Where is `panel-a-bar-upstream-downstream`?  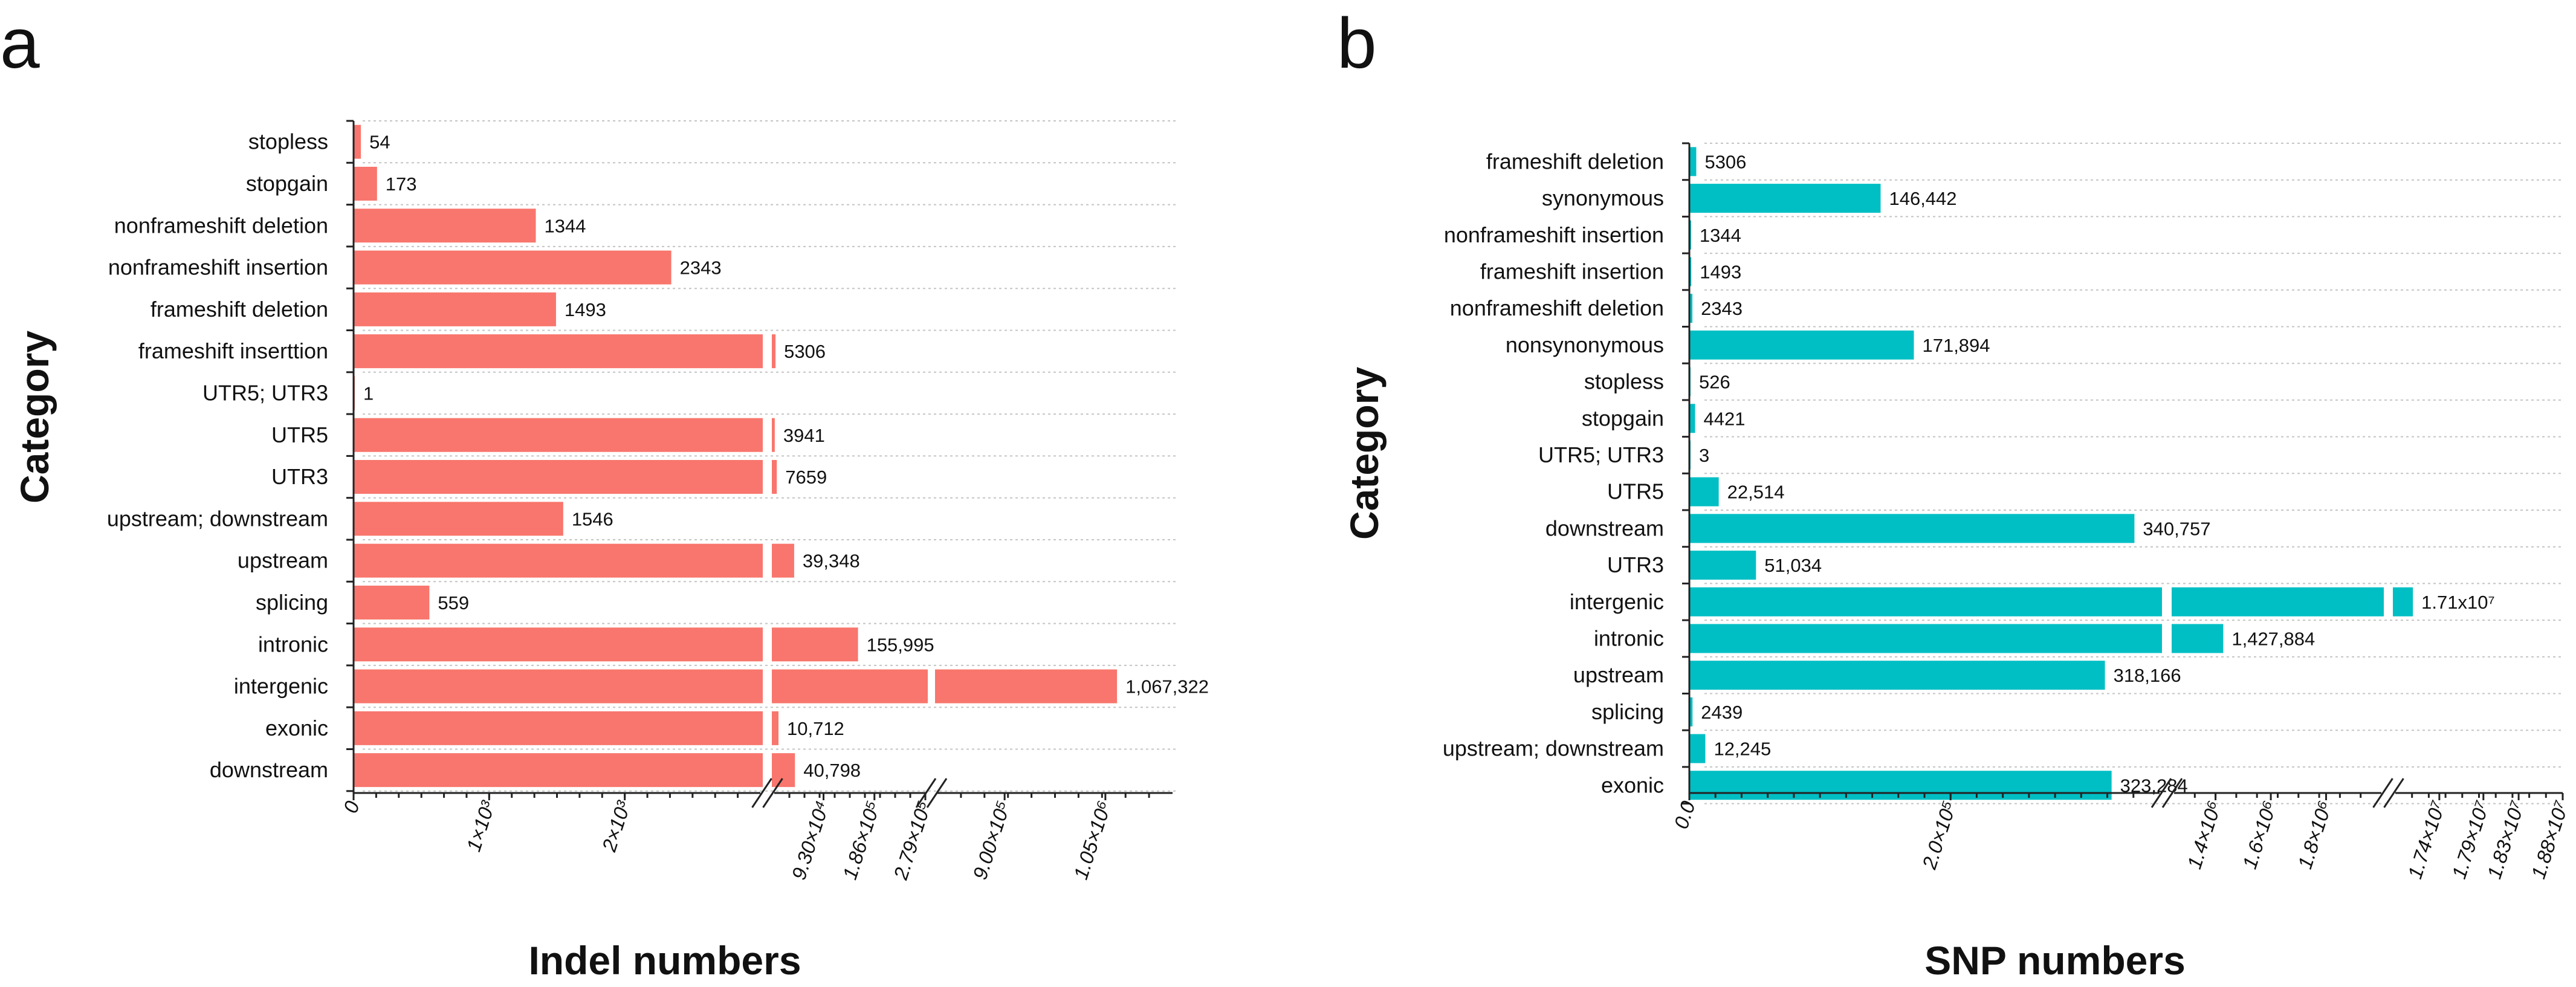 panel-a-bar-upstream-downstream is located at coordinates (458, 519).